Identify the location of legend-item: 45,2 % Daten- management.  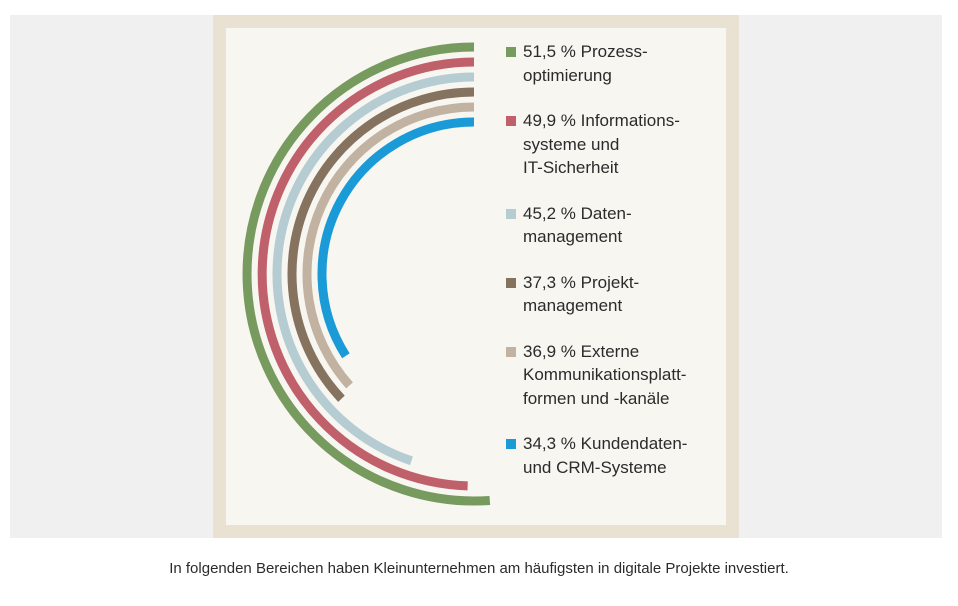
(619, 225).